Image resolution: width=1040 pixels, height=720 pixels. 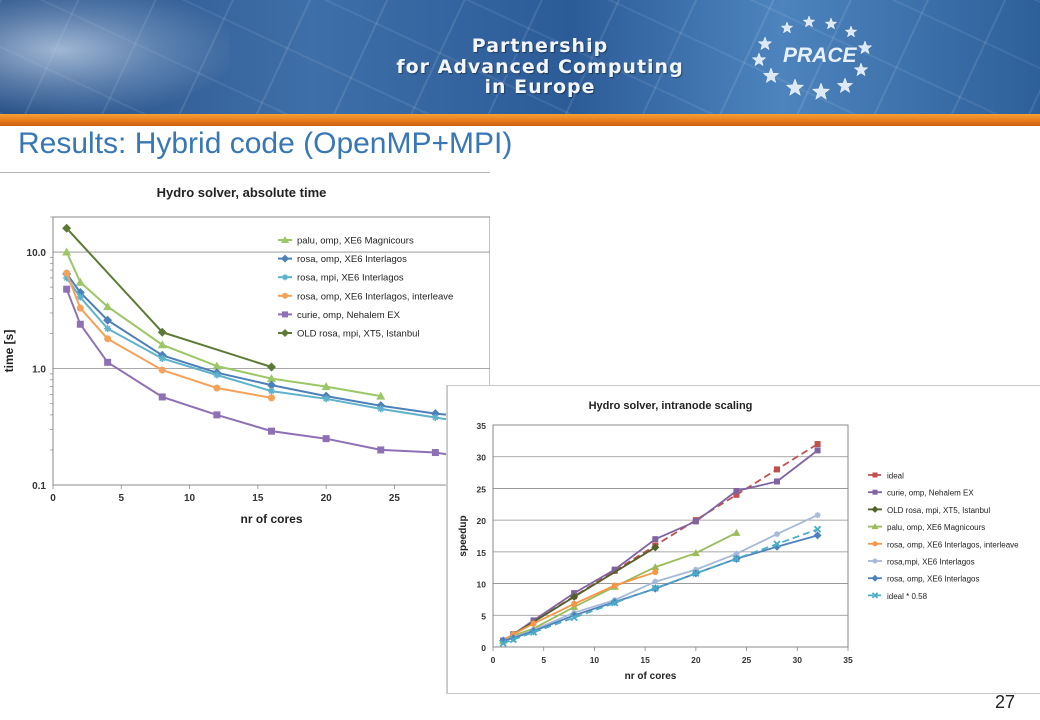 I want to click on page-title: Results: Hybrid code (OpenMP+MPI), so click(x=265, y=143).